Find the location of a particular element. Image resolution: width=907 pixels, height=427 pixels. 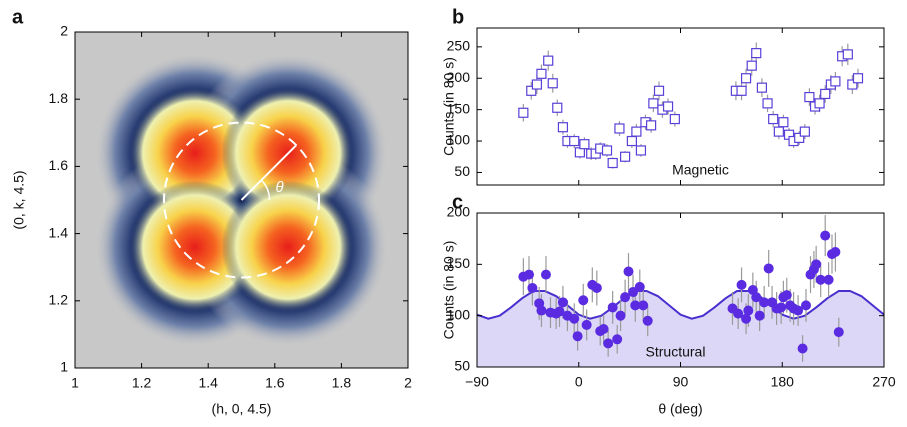

scan-radius is located at coordinates (268, 172).